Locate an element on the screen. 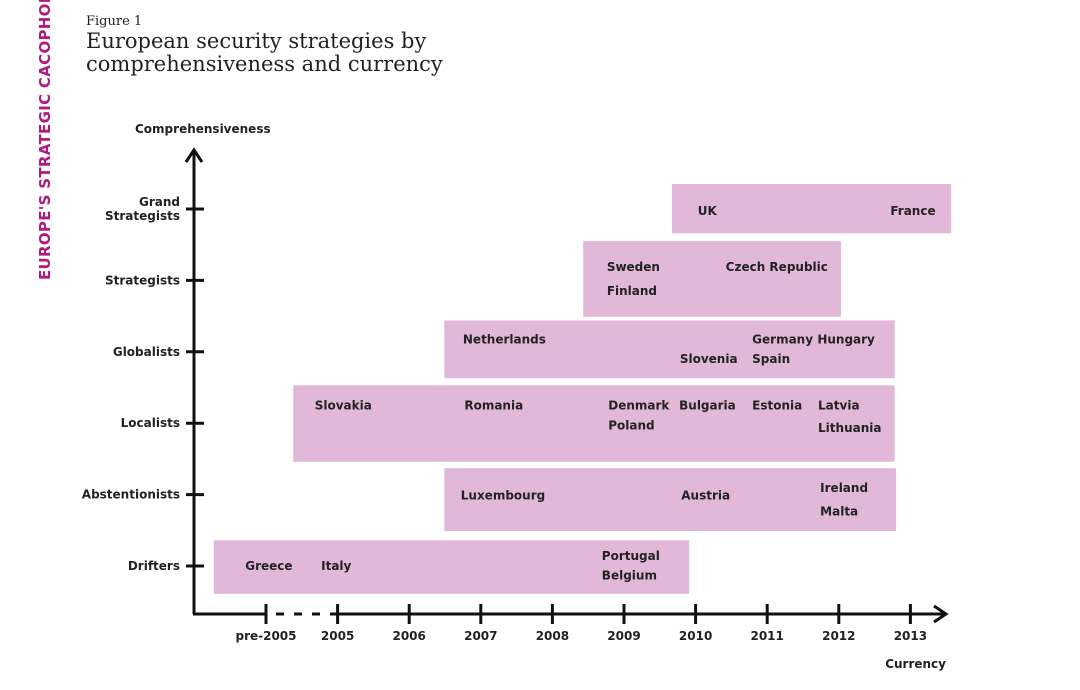  country-label: Ireland is located at coordinates (844, 488).